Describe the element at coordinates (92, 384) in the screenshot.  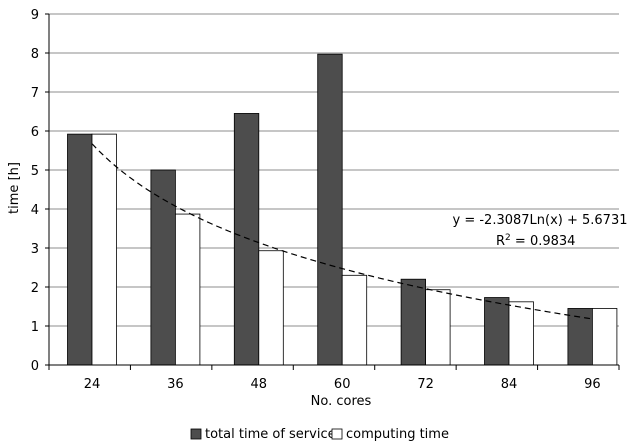
I see `x-tick-label: 24` at that location.